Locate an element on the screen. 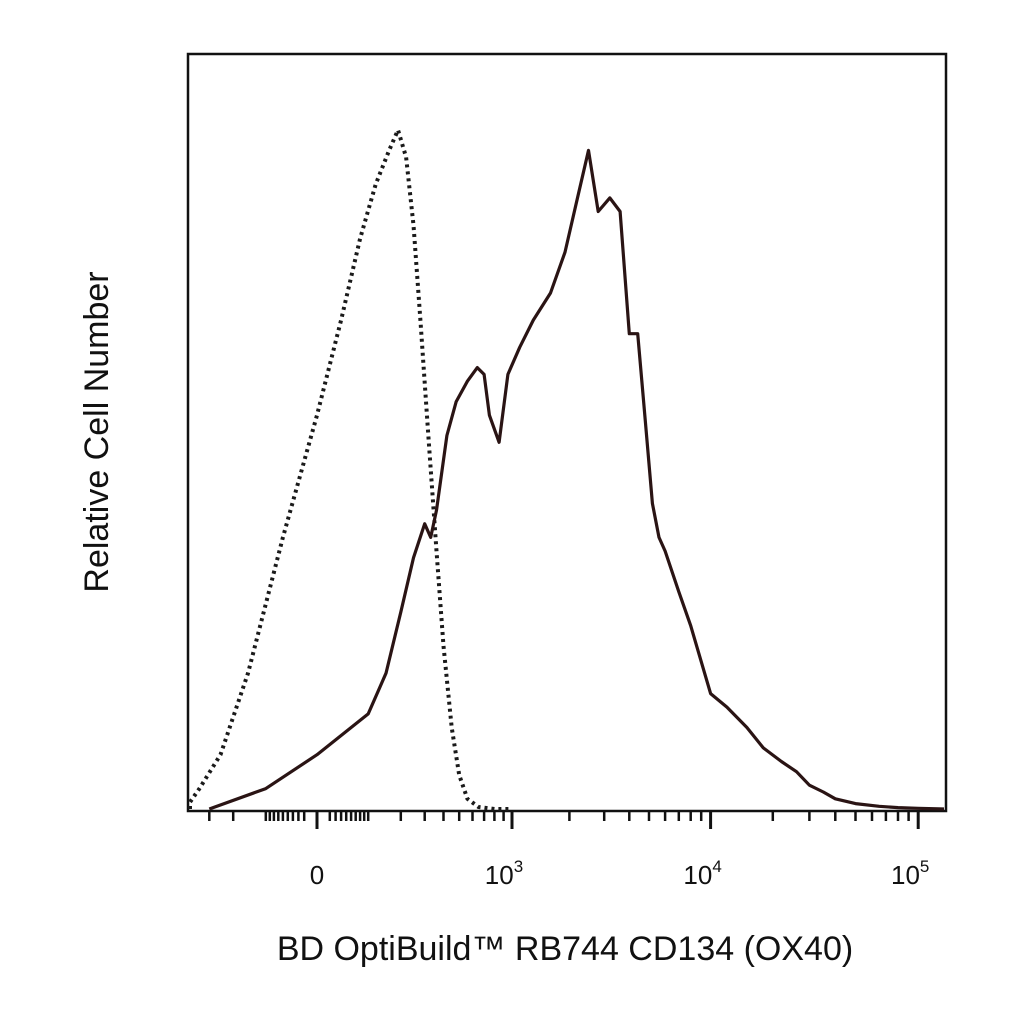  x-tick-label: 10³ is located at coordinates (504, 873).